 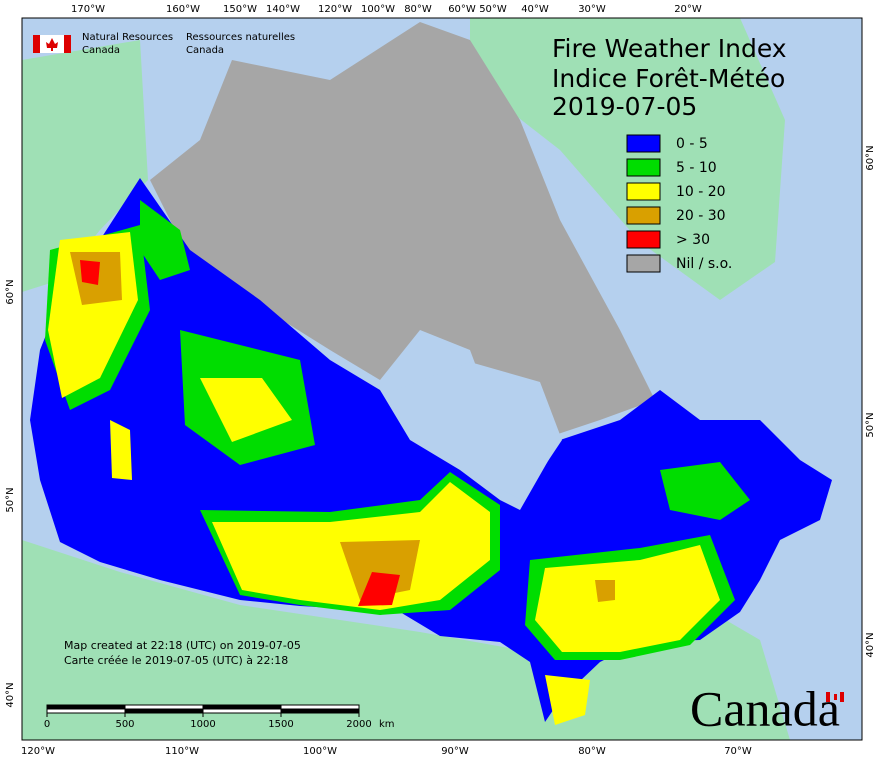 I want to click on legend-label: Nil / s.o., so click(x=704, y=264).